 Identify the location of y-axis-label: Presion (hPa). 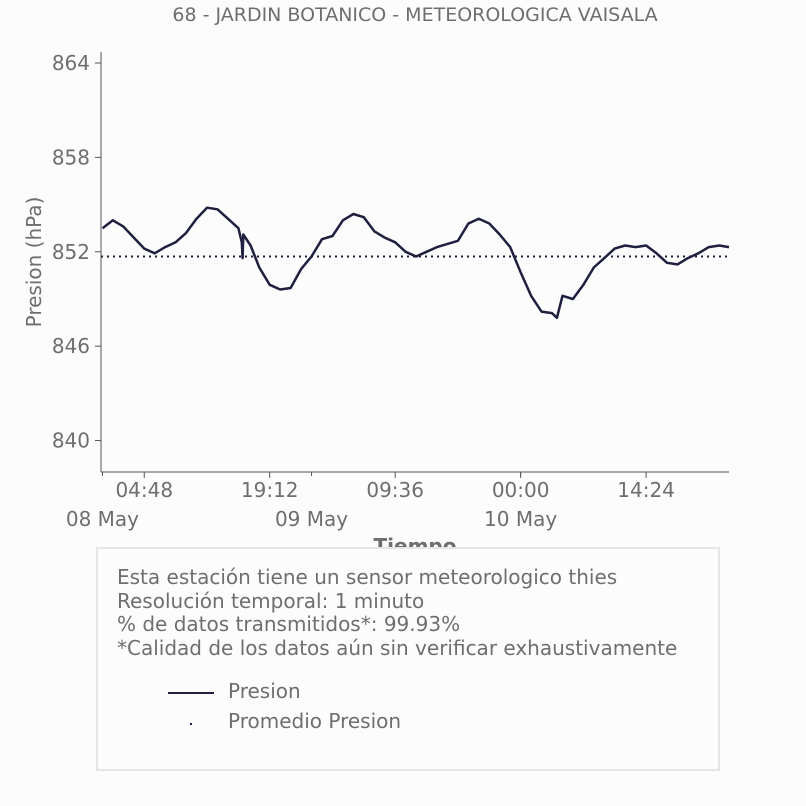
(34, 262).